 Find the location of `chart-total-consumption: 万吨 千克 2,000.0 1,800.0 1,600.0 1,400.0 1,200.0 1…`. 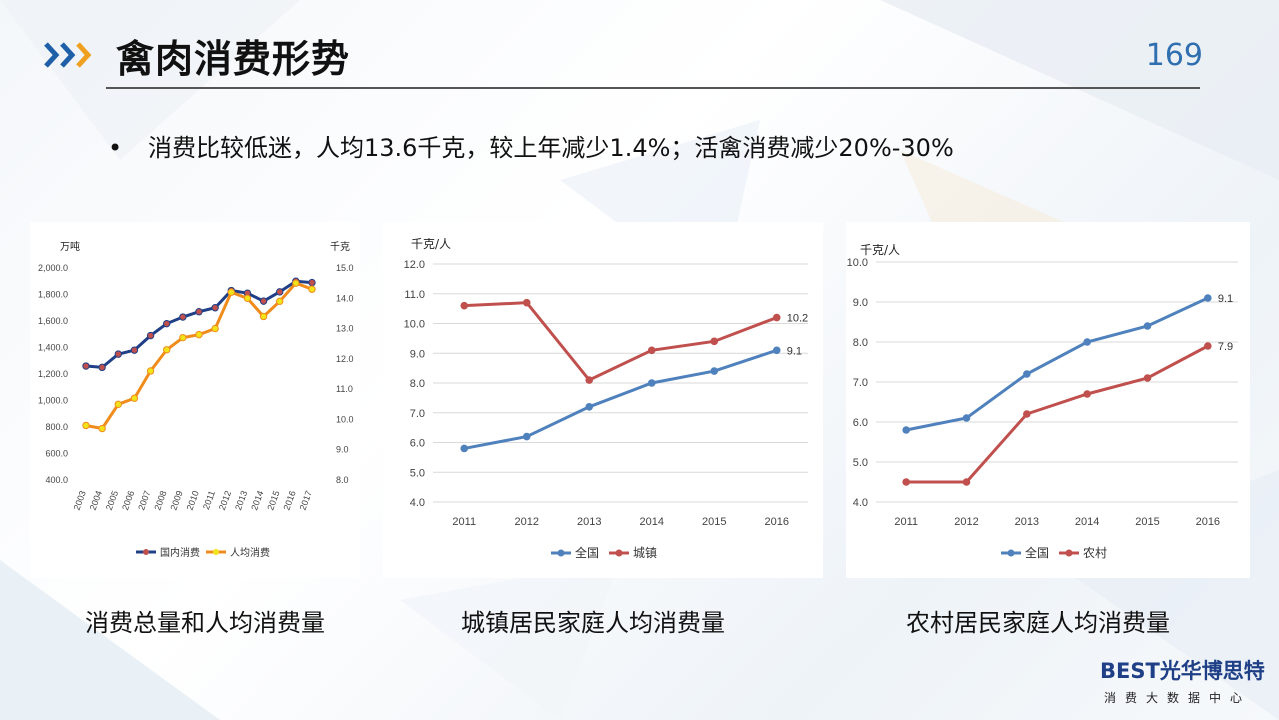

chart-total-consumption: 万吨 千克 2,000.0 1,800.0 1,600.0 1,400.0 1,200.0 1… is located at coordinates (196, 399).